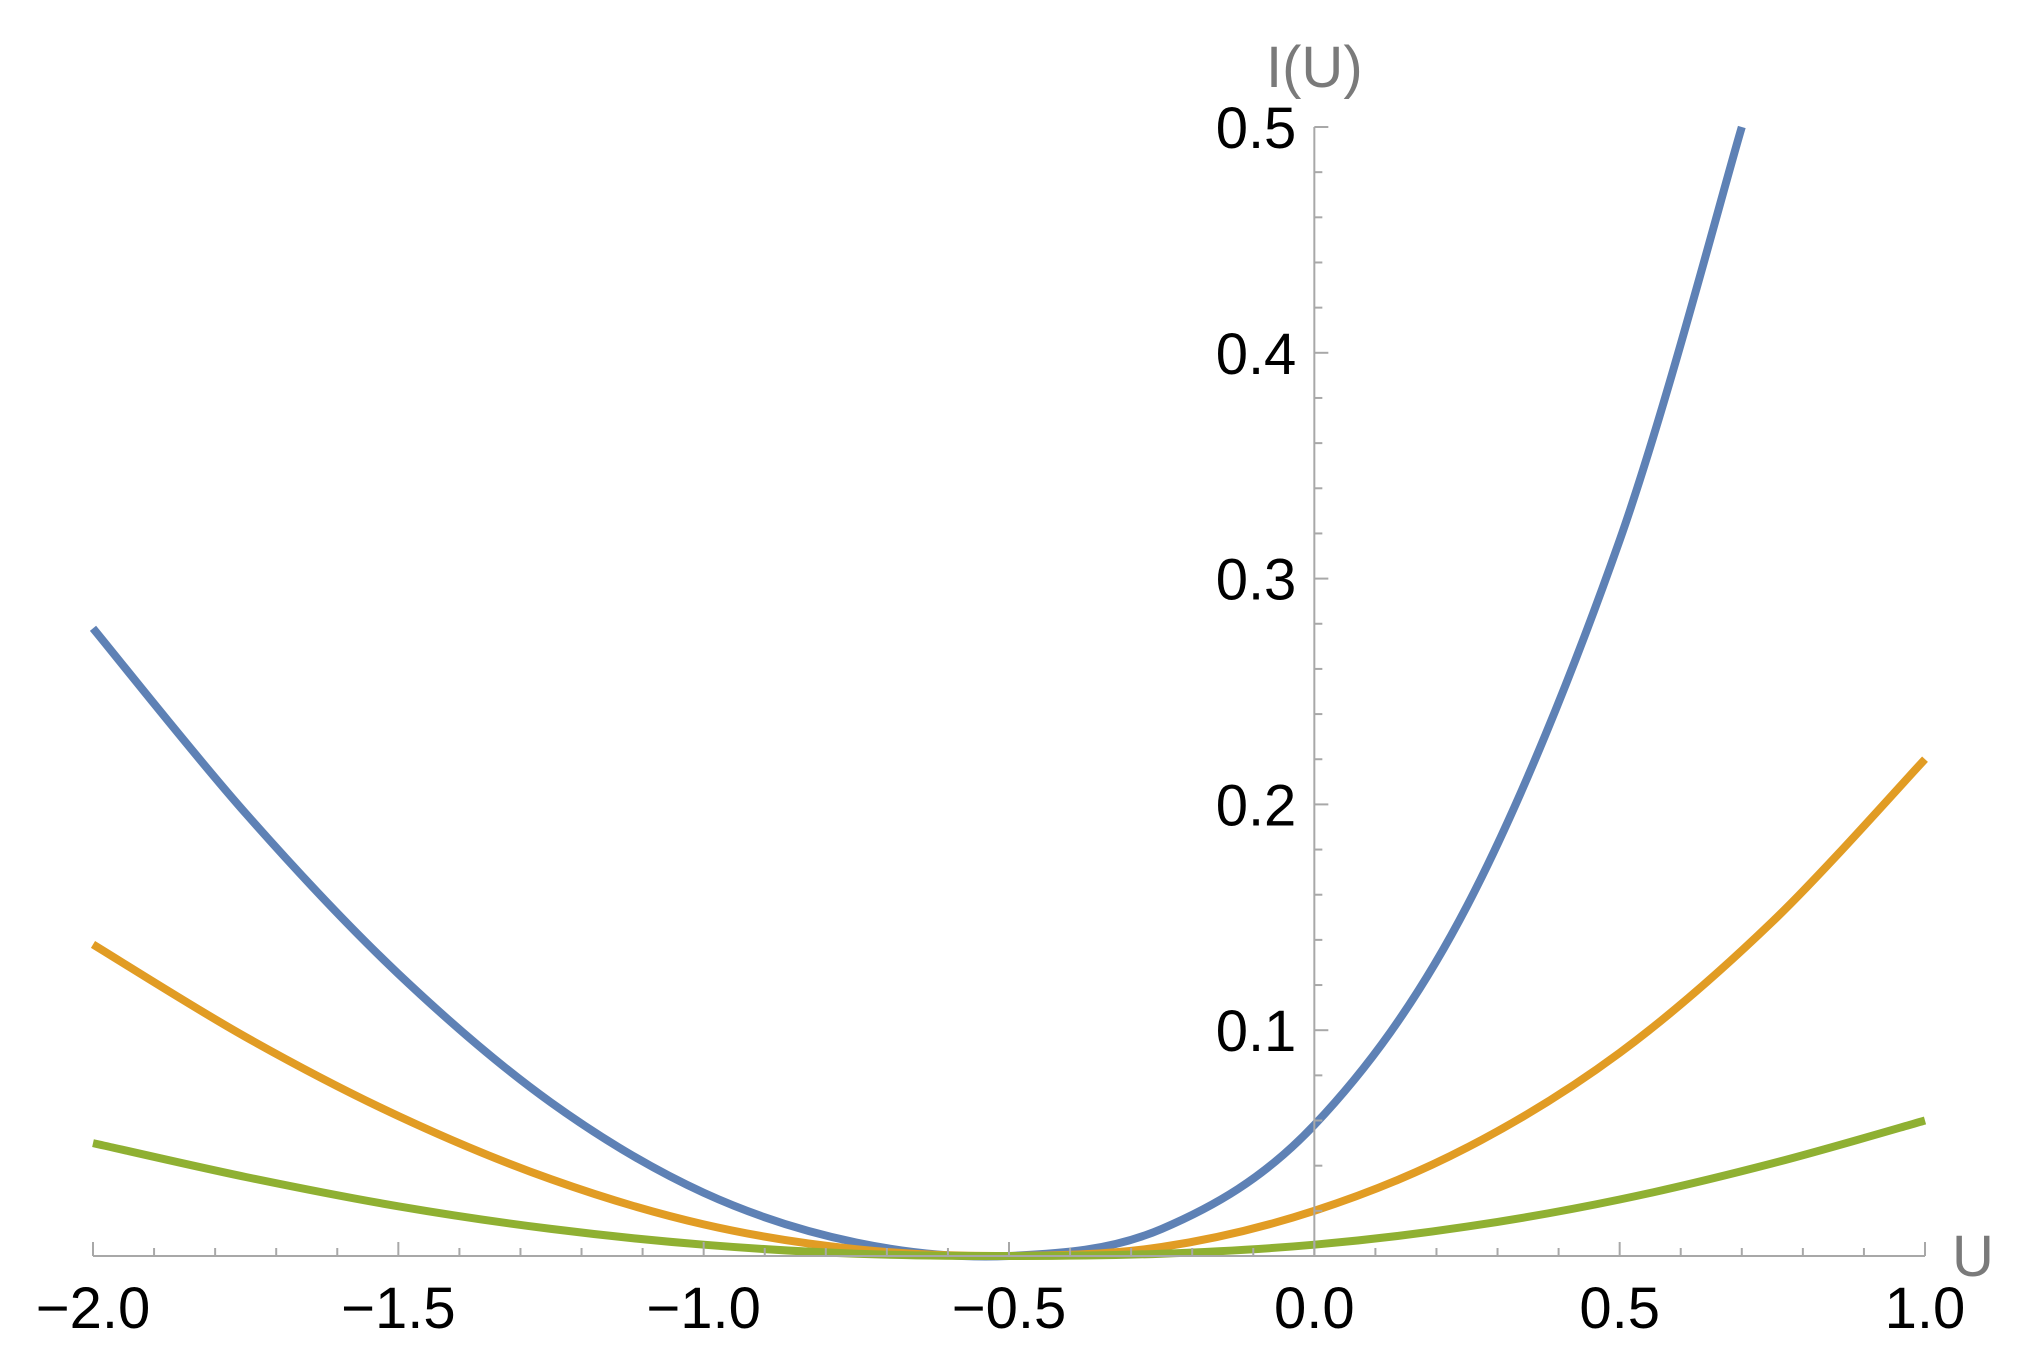 The height and width of the screenshot is (1353, 2028). I want to click on y-tick-label: 0.5, so click(1256, 128).